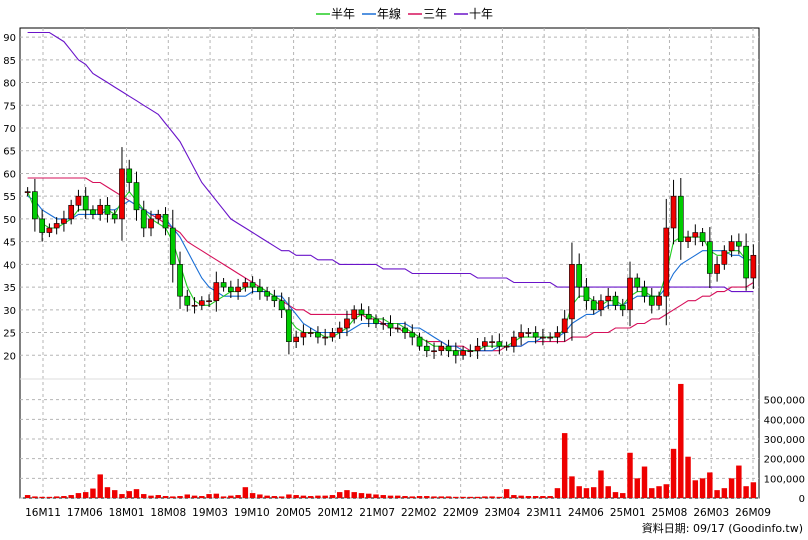  Describe the element at coordinates (670, 513) in the screenshot. I see `date-tick-label: 25M08` at that location.